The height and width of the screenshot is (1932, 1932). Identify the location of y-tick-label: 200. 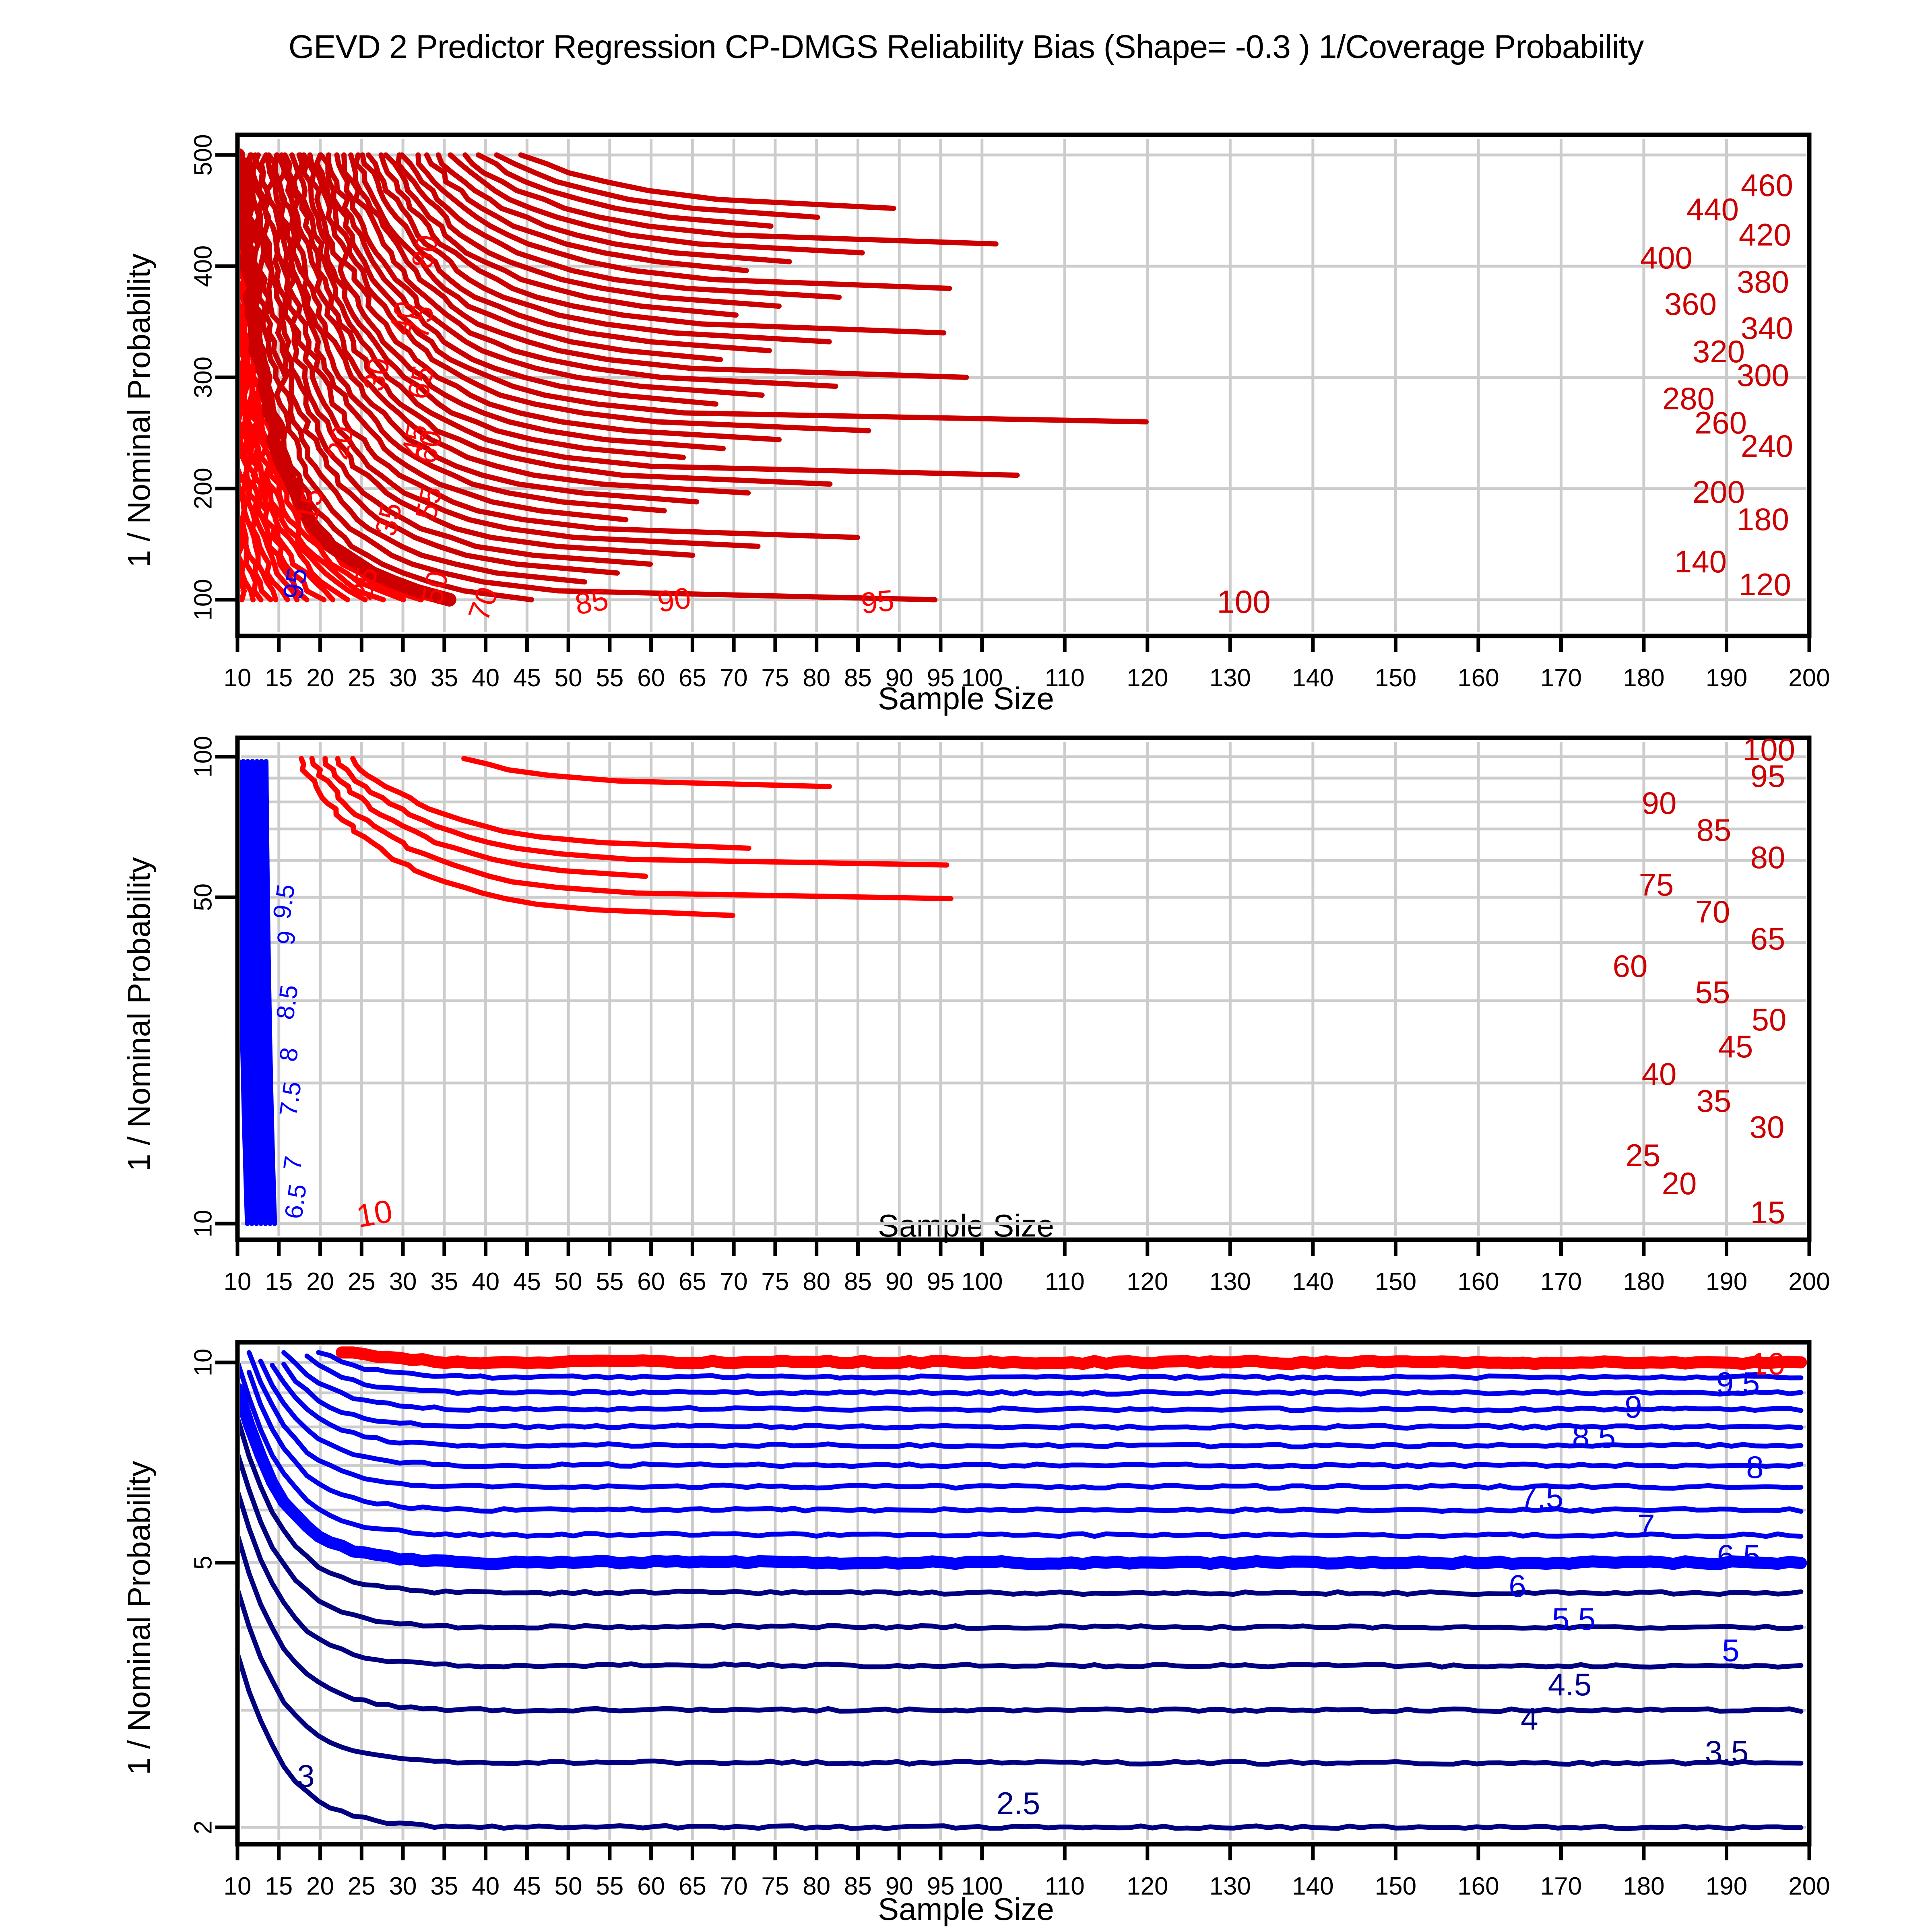
(203, 488).